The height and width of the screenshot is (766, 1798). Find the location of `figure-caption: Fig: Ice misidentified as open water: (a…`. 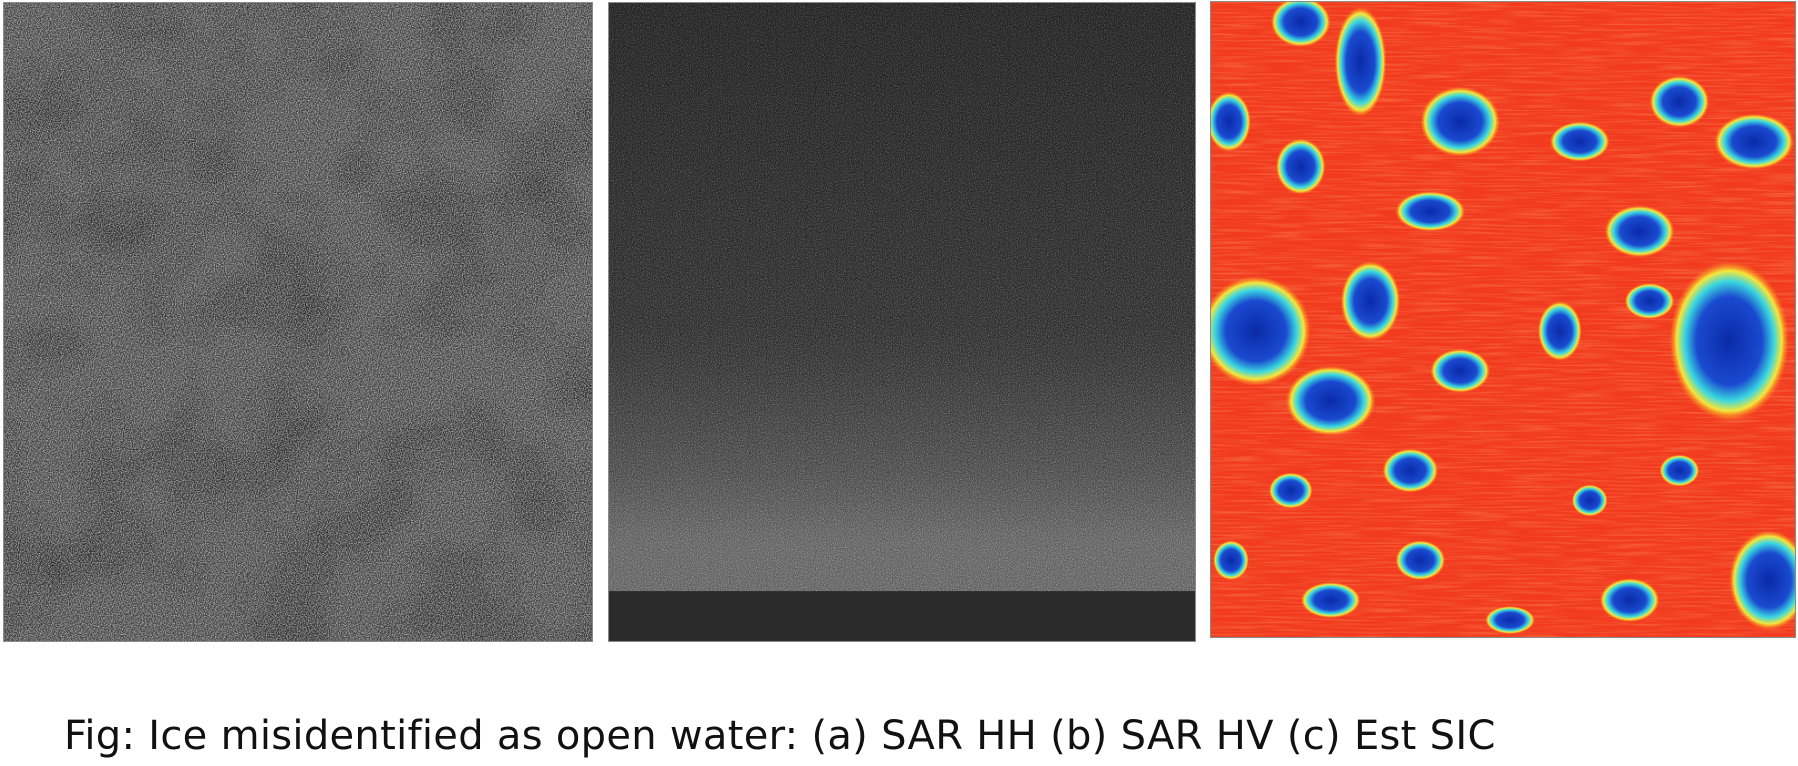

figure-caption: Fig: Ice misidentified as open water: (a… is located at coordinates (780, 736).